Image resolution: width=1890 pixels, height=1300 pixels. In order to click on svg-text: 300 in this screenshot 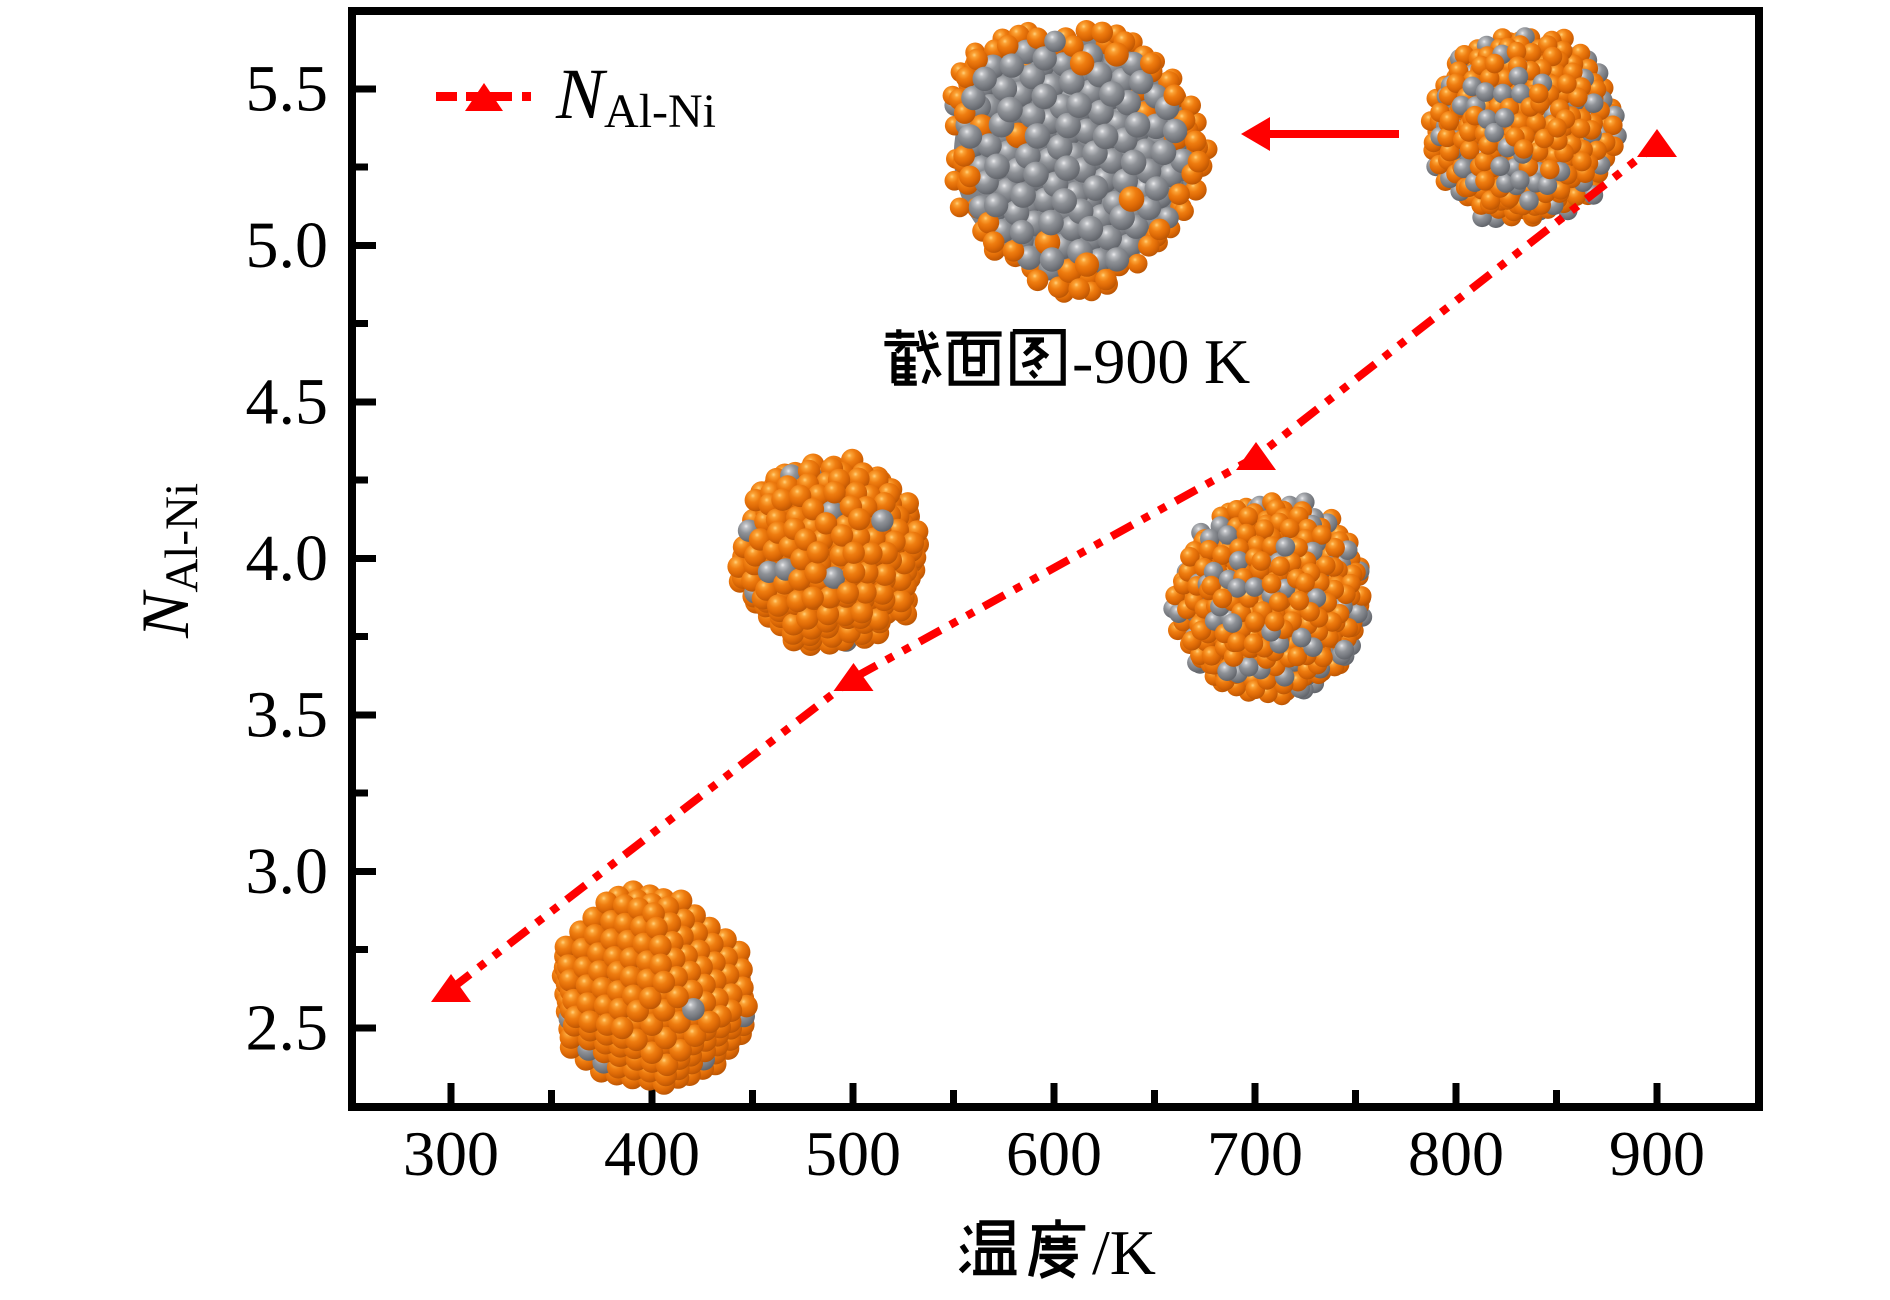, I will do `click(451, 1153)`.